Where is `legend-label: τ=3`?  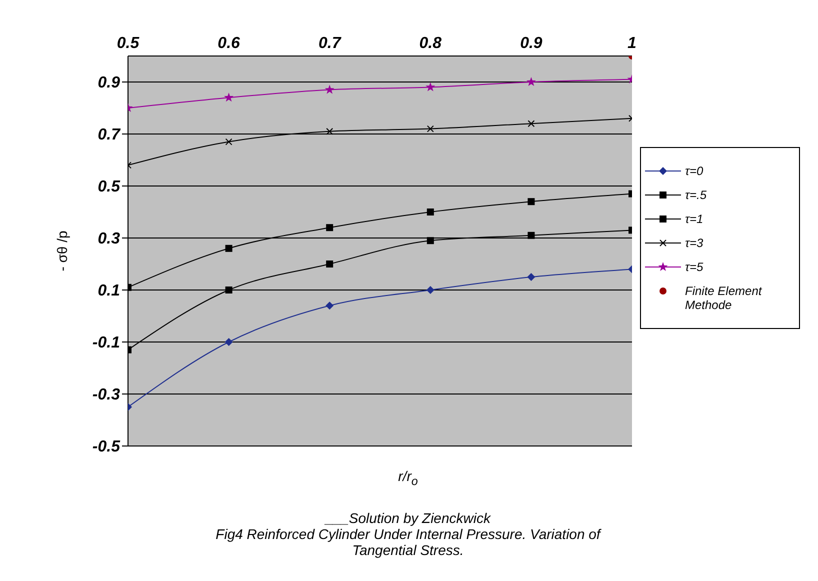 legend-label: τ=3 is located at coordinates (694, 243).